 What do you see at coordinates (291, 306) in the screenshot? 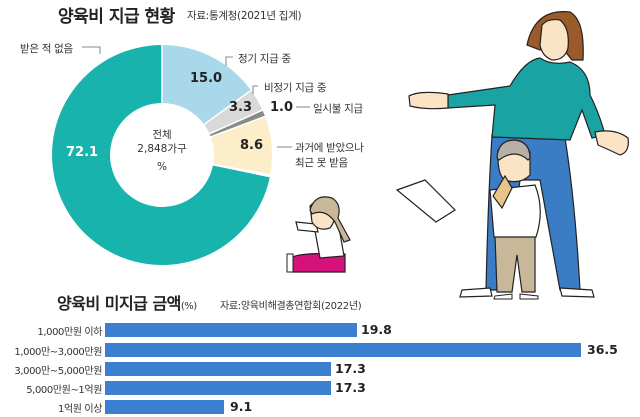
I see `bar-chart-source: 자료:양육비해결총연합회(2022년)` at bounding box center [291, 306].